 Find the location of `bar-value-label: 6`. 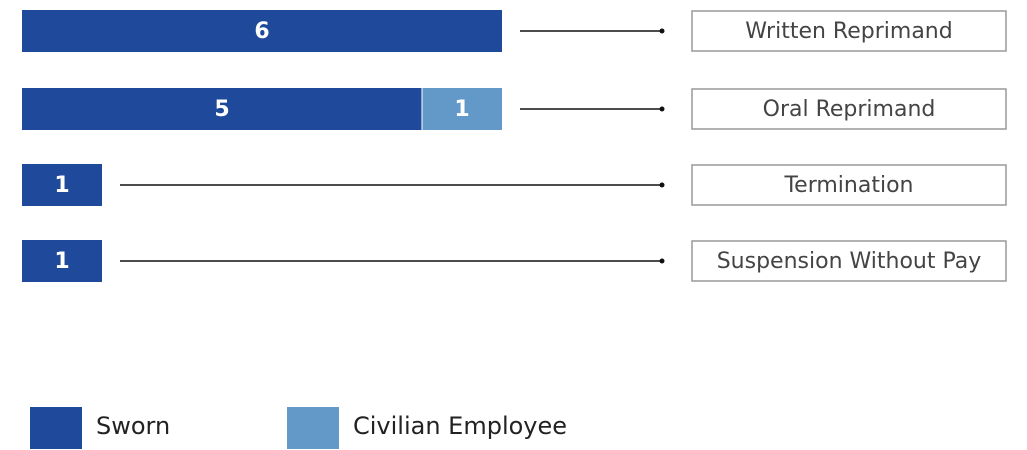

bar-value-label: 6 is located at coordinates (261, 31).